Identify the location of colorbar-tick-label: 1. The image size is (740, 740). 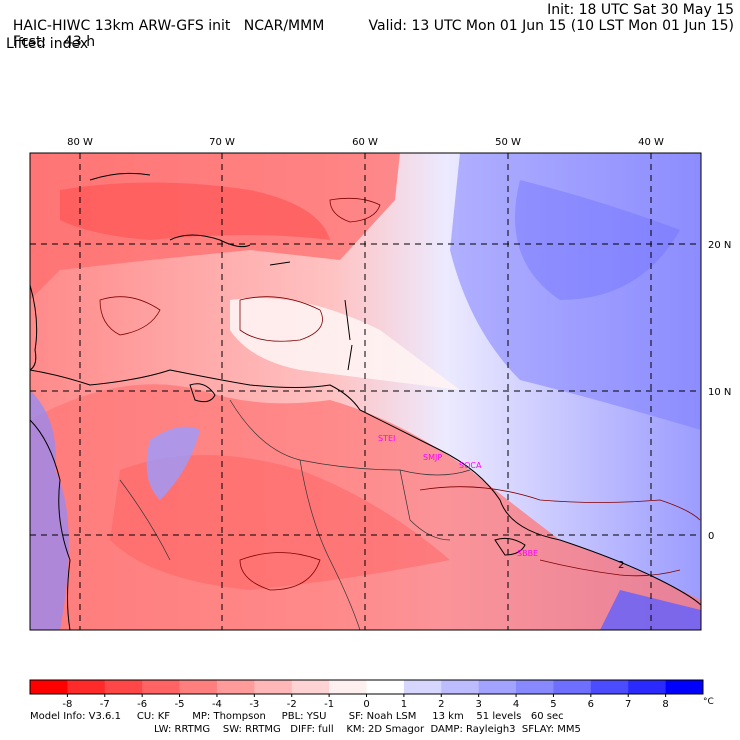
(404, 704).